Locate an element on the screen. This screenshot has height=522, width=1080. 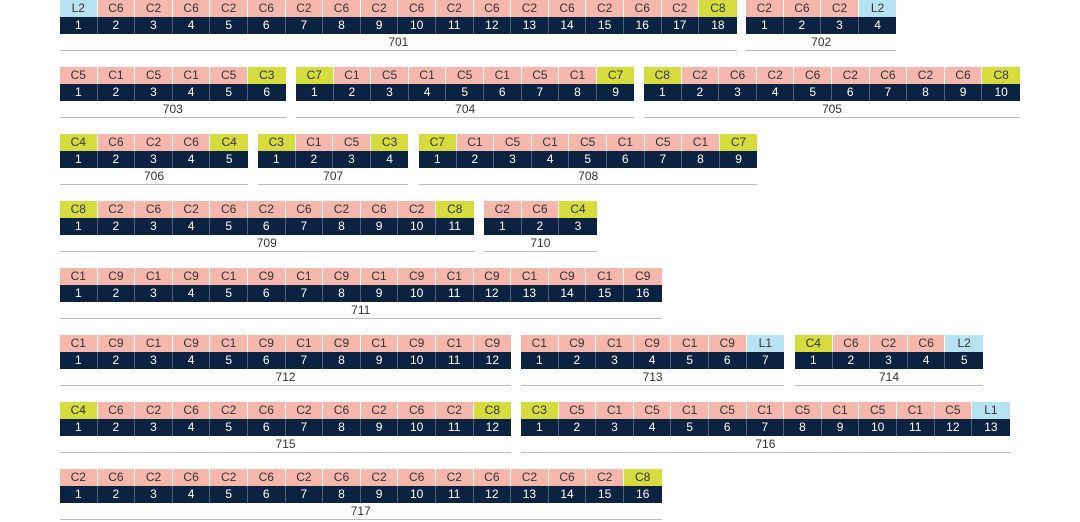
index-row: 1 2 3 4 5 6 7 8 9 10 11 12 13 14 15 16 17 18 is located at coordinates (398, 25).